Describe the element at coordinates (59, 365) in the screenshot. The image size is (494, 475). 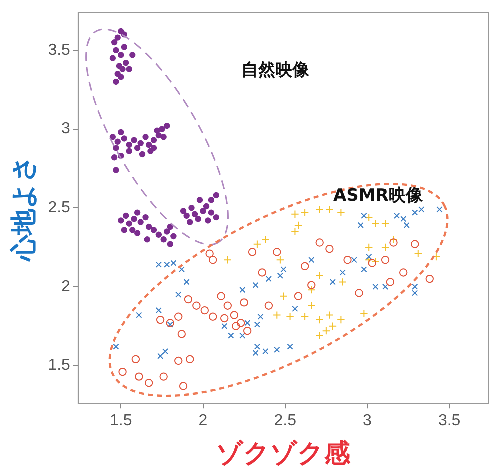
I see `y-tick-label: 1.5` at that location.